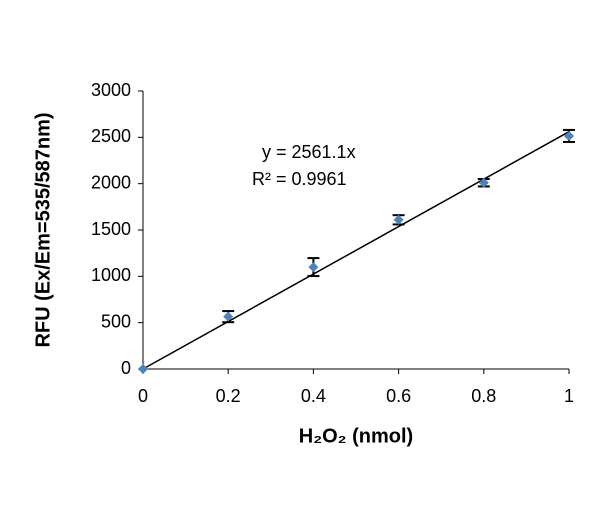  What do you see at coordinates (299, 179) in the screenshot?
I see `trendline-r-squared: R² = 0.9961` at bounding box center [299, 179].